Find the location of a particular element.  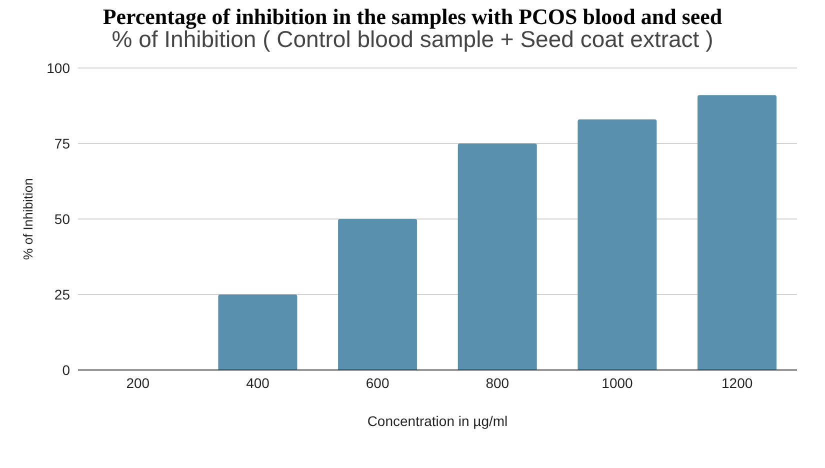

x-tick-label: 400 is located at coordinates (258, 382).